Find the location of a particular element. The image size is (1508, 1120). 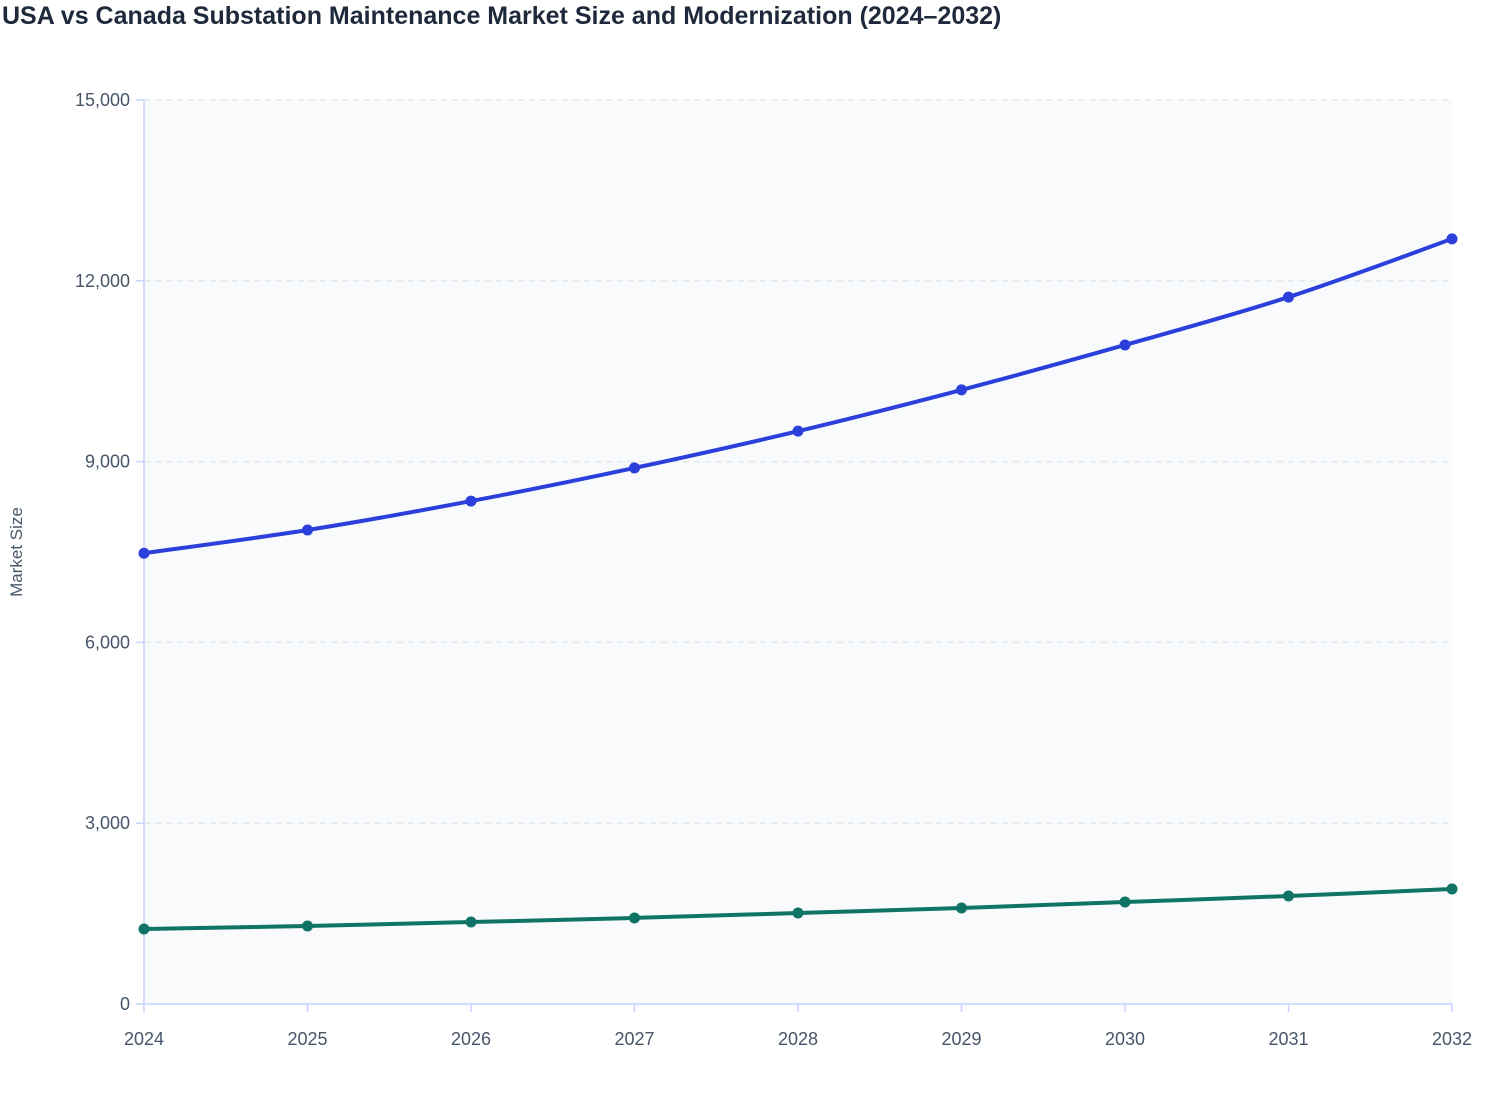

y-tick-label: 15,000 is located at coordinates (102, 100).